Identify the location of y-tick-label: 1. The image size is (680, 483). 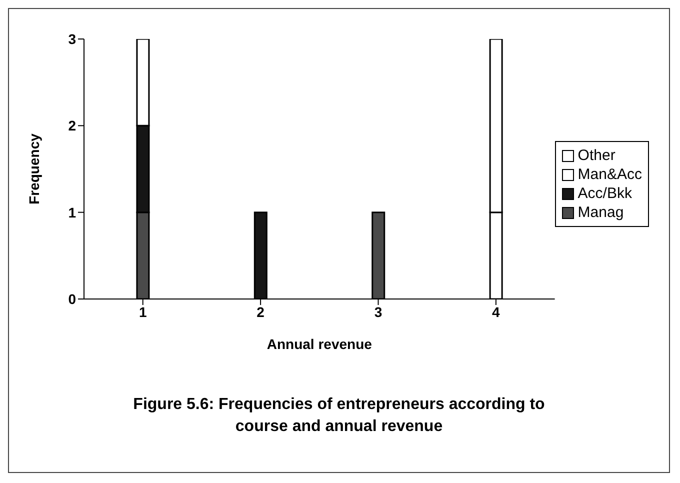
(72, 212).